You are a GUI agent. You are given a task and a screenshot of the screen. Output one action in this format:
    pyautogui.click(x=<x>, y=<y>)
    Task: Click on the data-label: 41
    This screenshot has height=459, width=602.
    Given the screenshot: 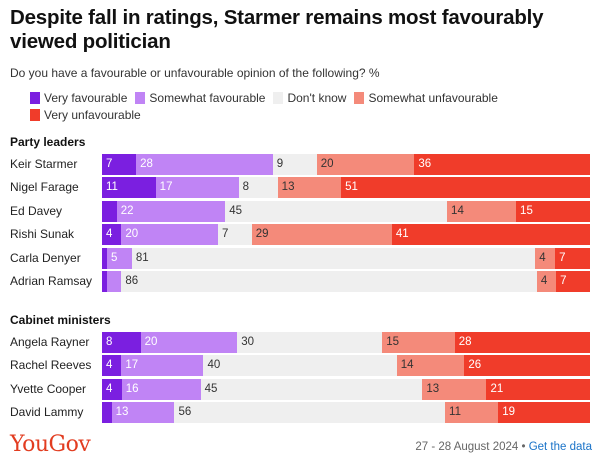 What is the action you would take?
    pyautogui.click(x=402, y=234)
    